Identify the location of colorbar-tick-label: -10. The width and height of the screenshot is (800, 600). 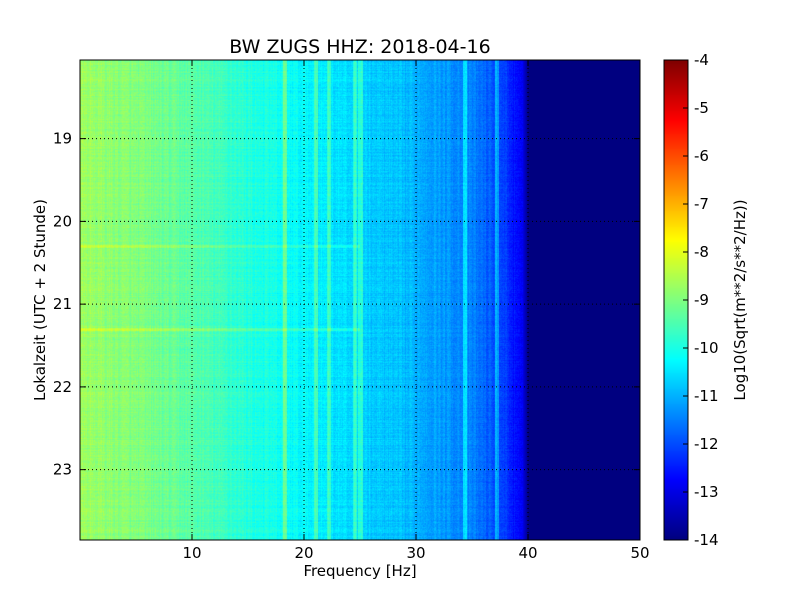
(706, 348).